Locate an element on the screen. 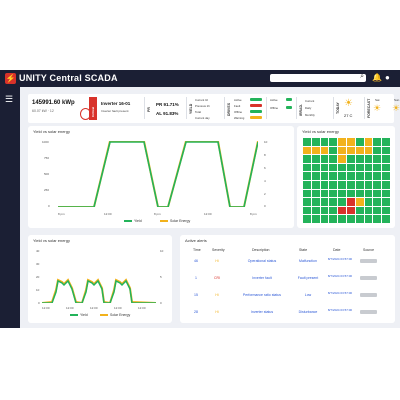 The image size is (400, 400). search-input: ⌕ is located at coordinates (318, 77).